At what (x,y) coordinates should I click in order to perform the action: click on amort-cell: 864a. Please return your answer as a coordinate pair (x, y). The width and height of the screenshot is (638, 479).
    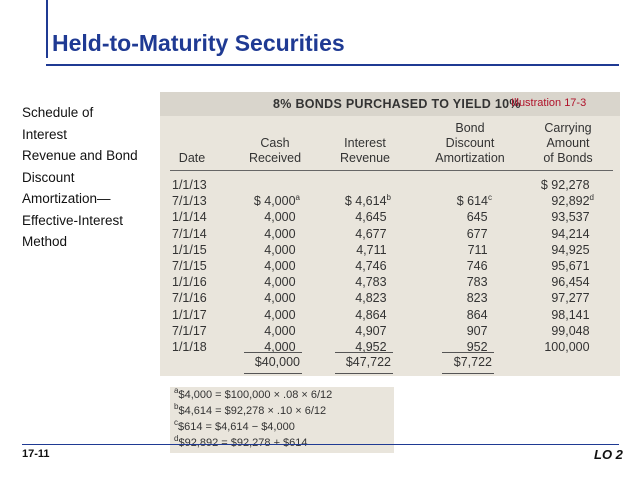
    Looking at the image, I should click on (477, 314).